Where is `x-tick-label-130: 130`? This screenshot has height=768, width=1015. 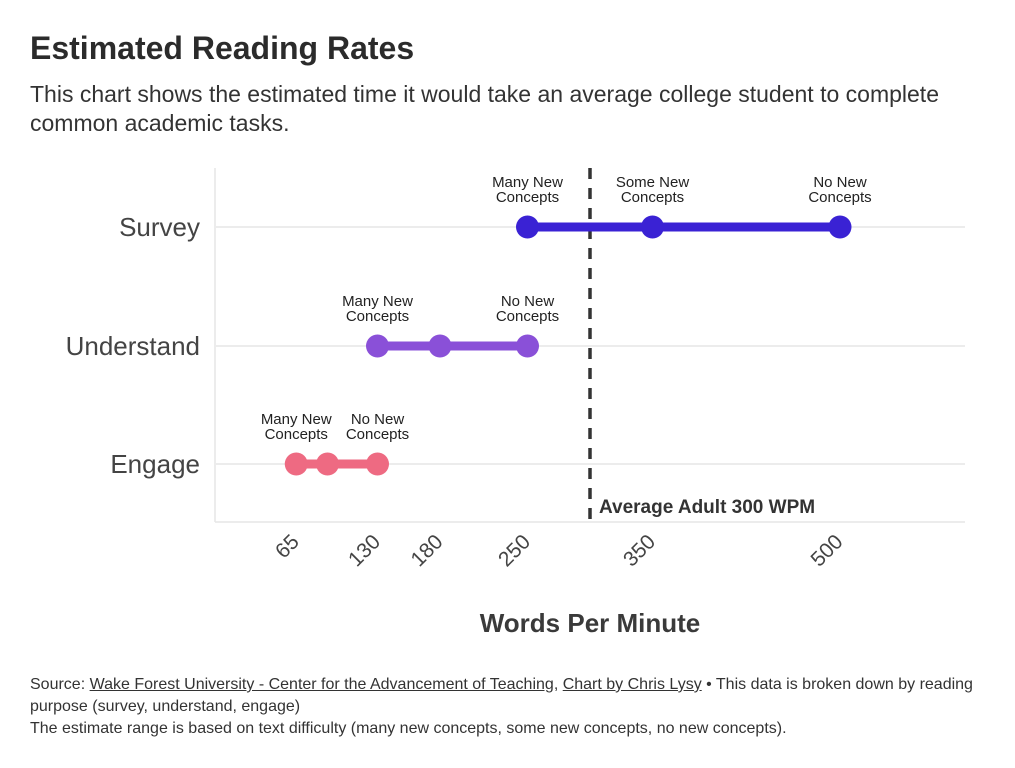
x-tick-label-130: 130 is located at coordinates (364, 550).